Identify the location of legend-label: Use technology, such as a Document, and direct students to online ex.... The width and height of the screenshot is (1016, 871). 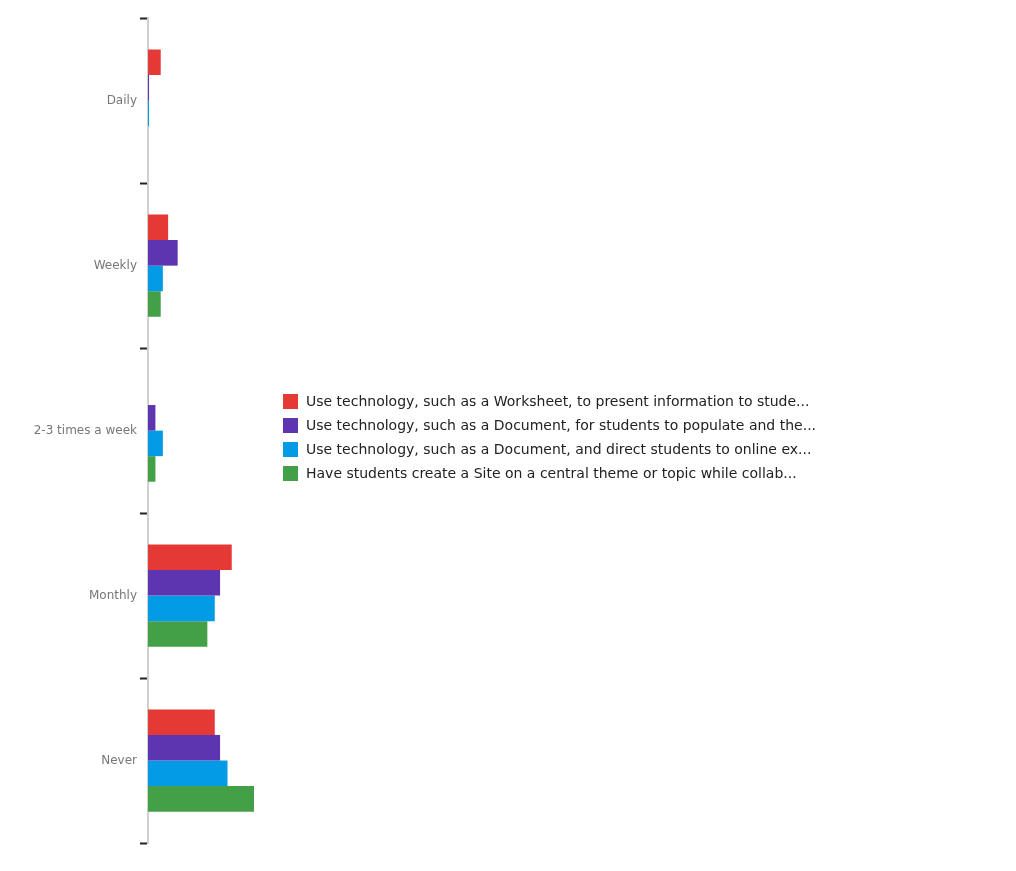
(559, 449).